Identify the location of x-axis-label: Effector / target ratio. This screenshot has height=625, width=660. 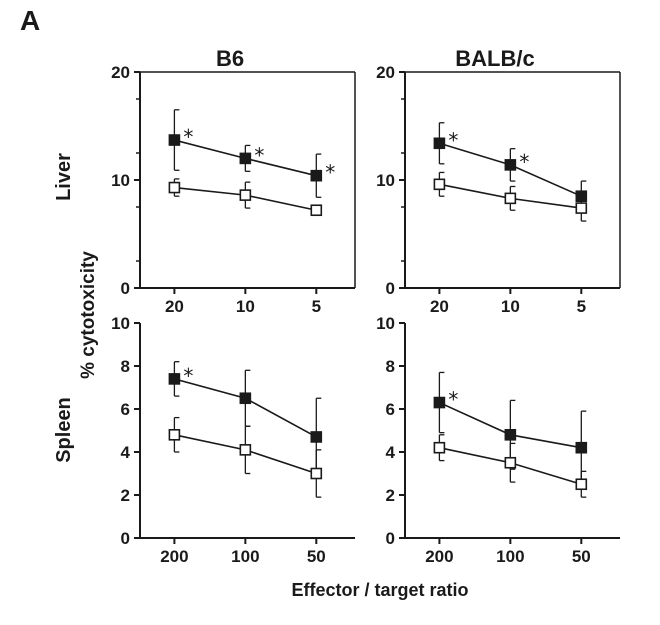
(380, 590).